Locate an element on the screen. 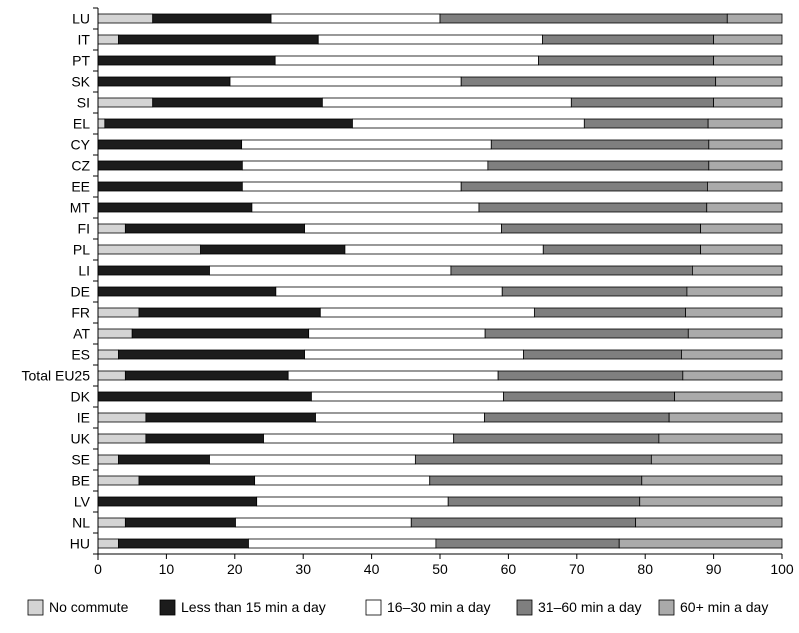  category-label: PT is located at coordinates (81, 61).